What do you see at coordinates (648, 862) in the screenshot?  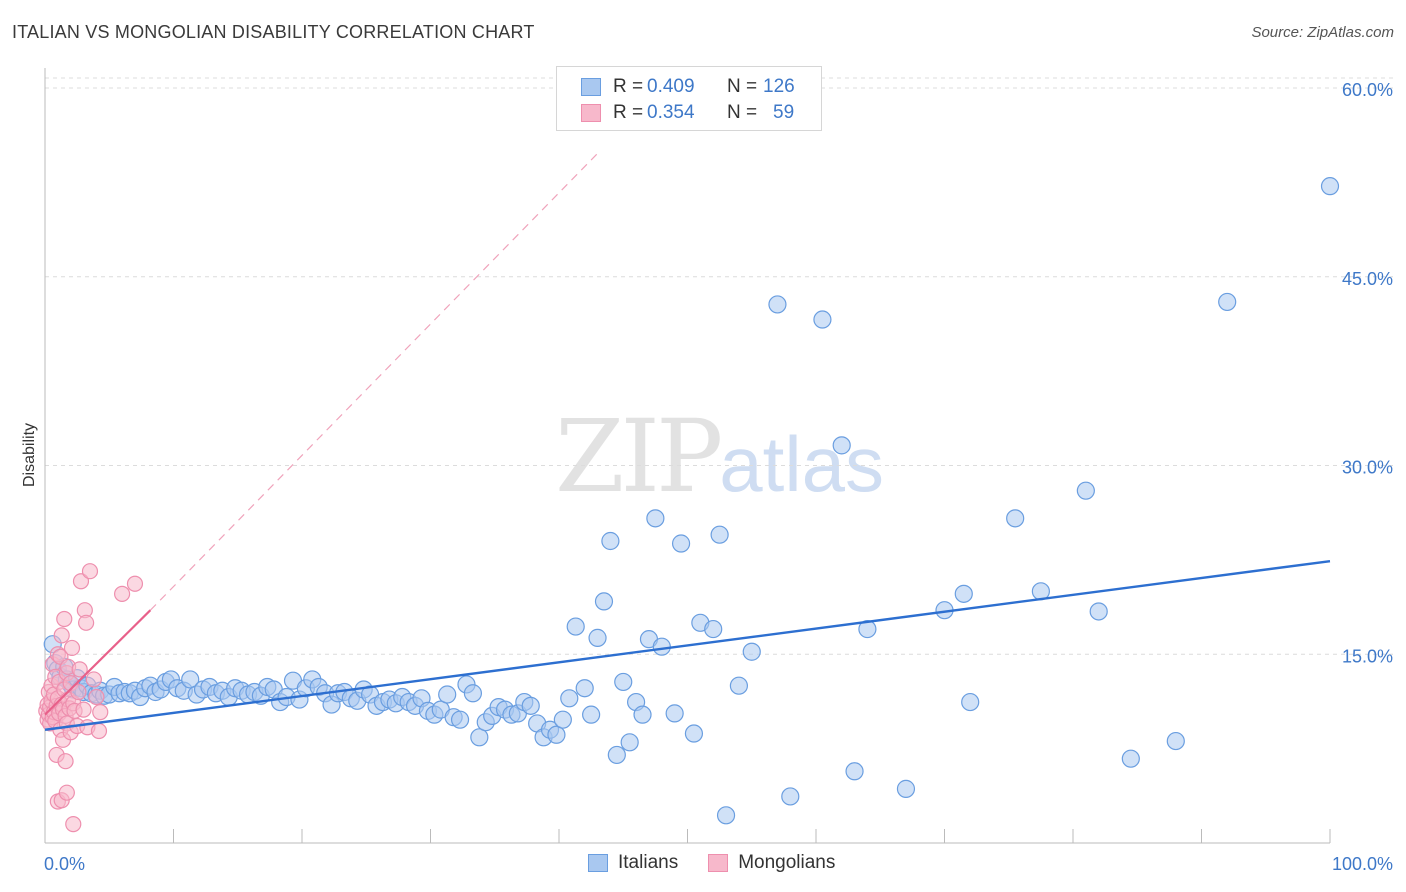 I see `legend-label-italians: Italians` at bounding box center [648, 862].